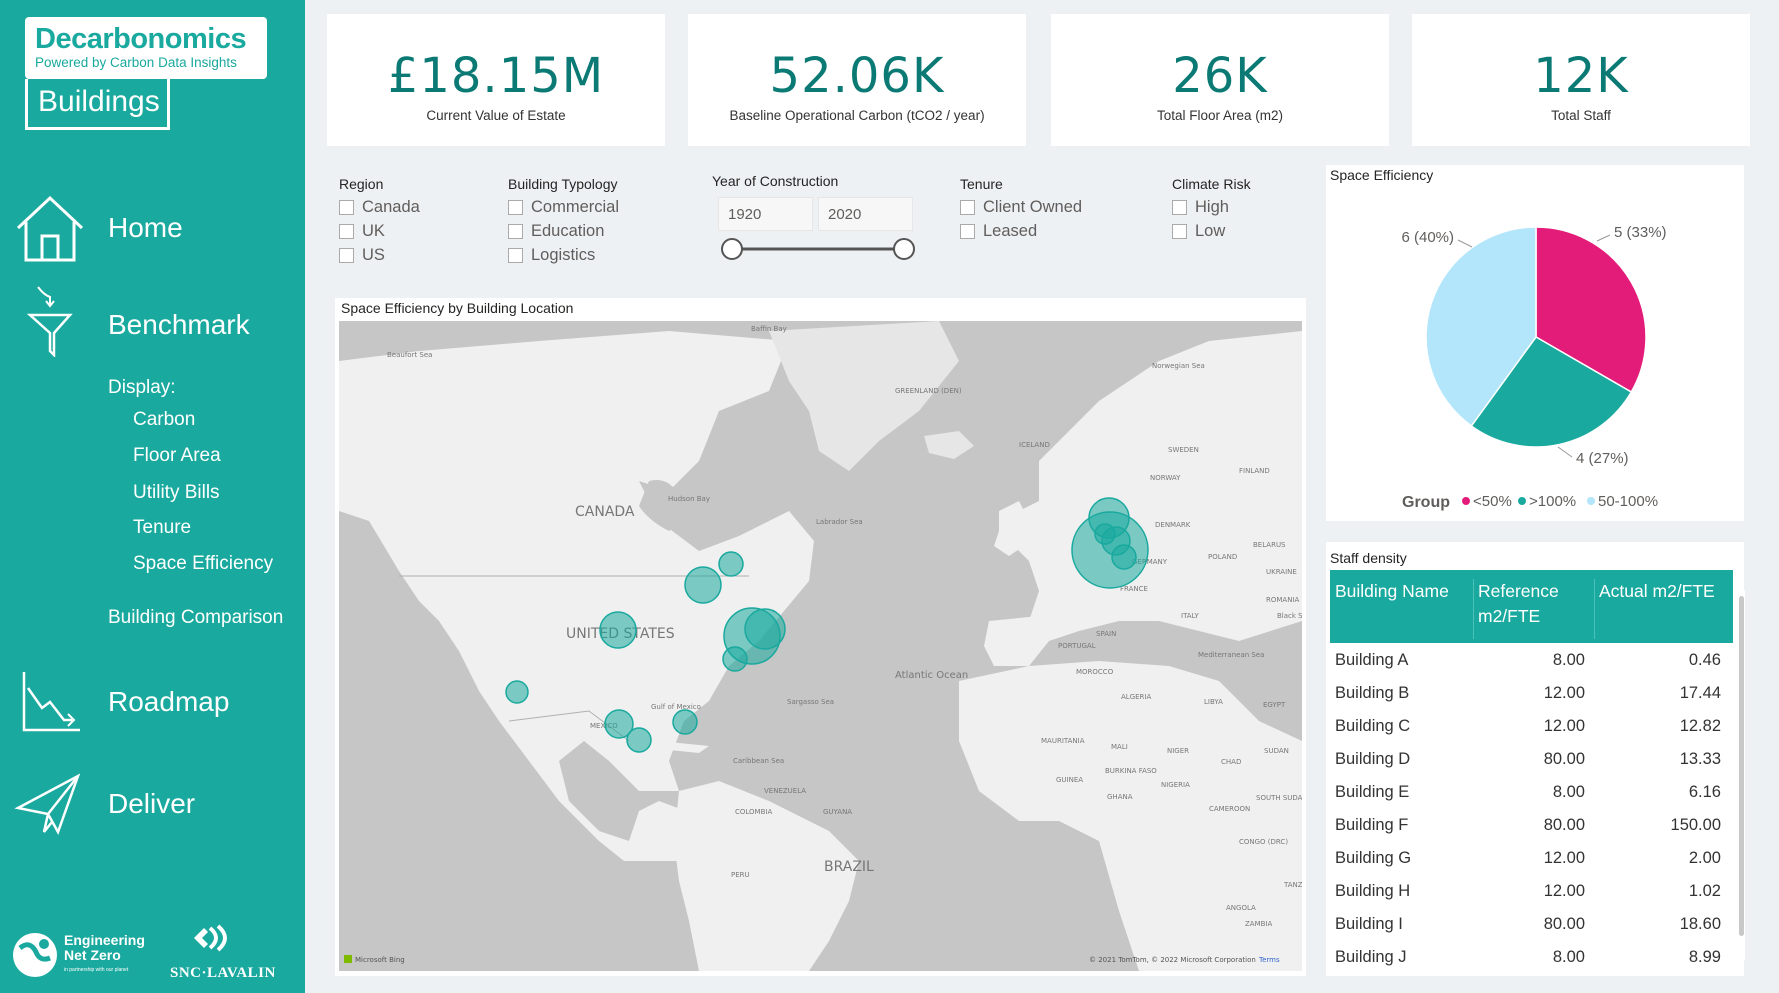 This screenshot has height=993, width=1779. What do you see at coordinates (1531, 693) in the screenshot?
I see `table-row: Building B 12.00 17.44` at bounding box center [1531, 693].